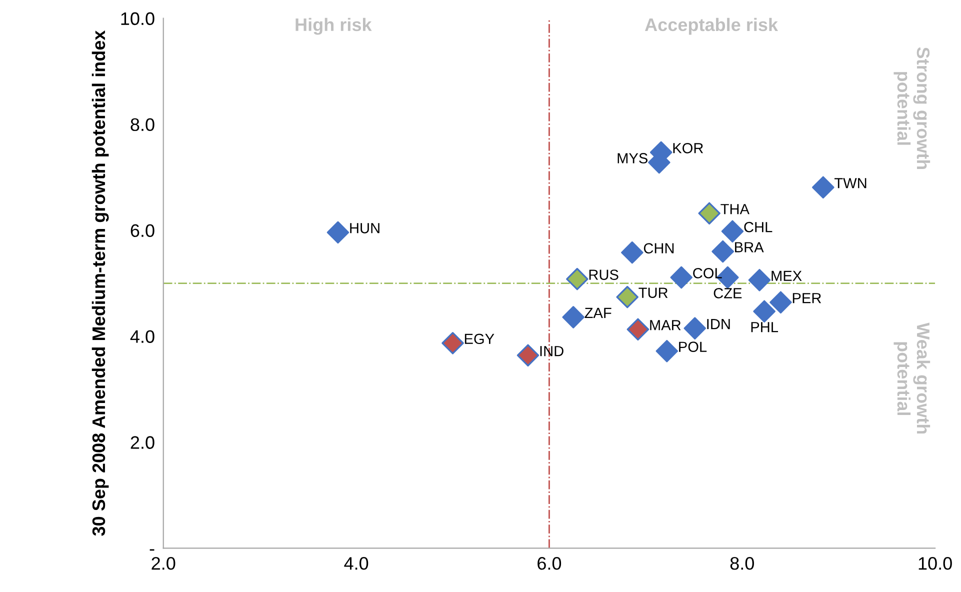  Describe the element at coordinates (142, 442) in the screenshot. I see `y-tick-label: 2.0` at that location.